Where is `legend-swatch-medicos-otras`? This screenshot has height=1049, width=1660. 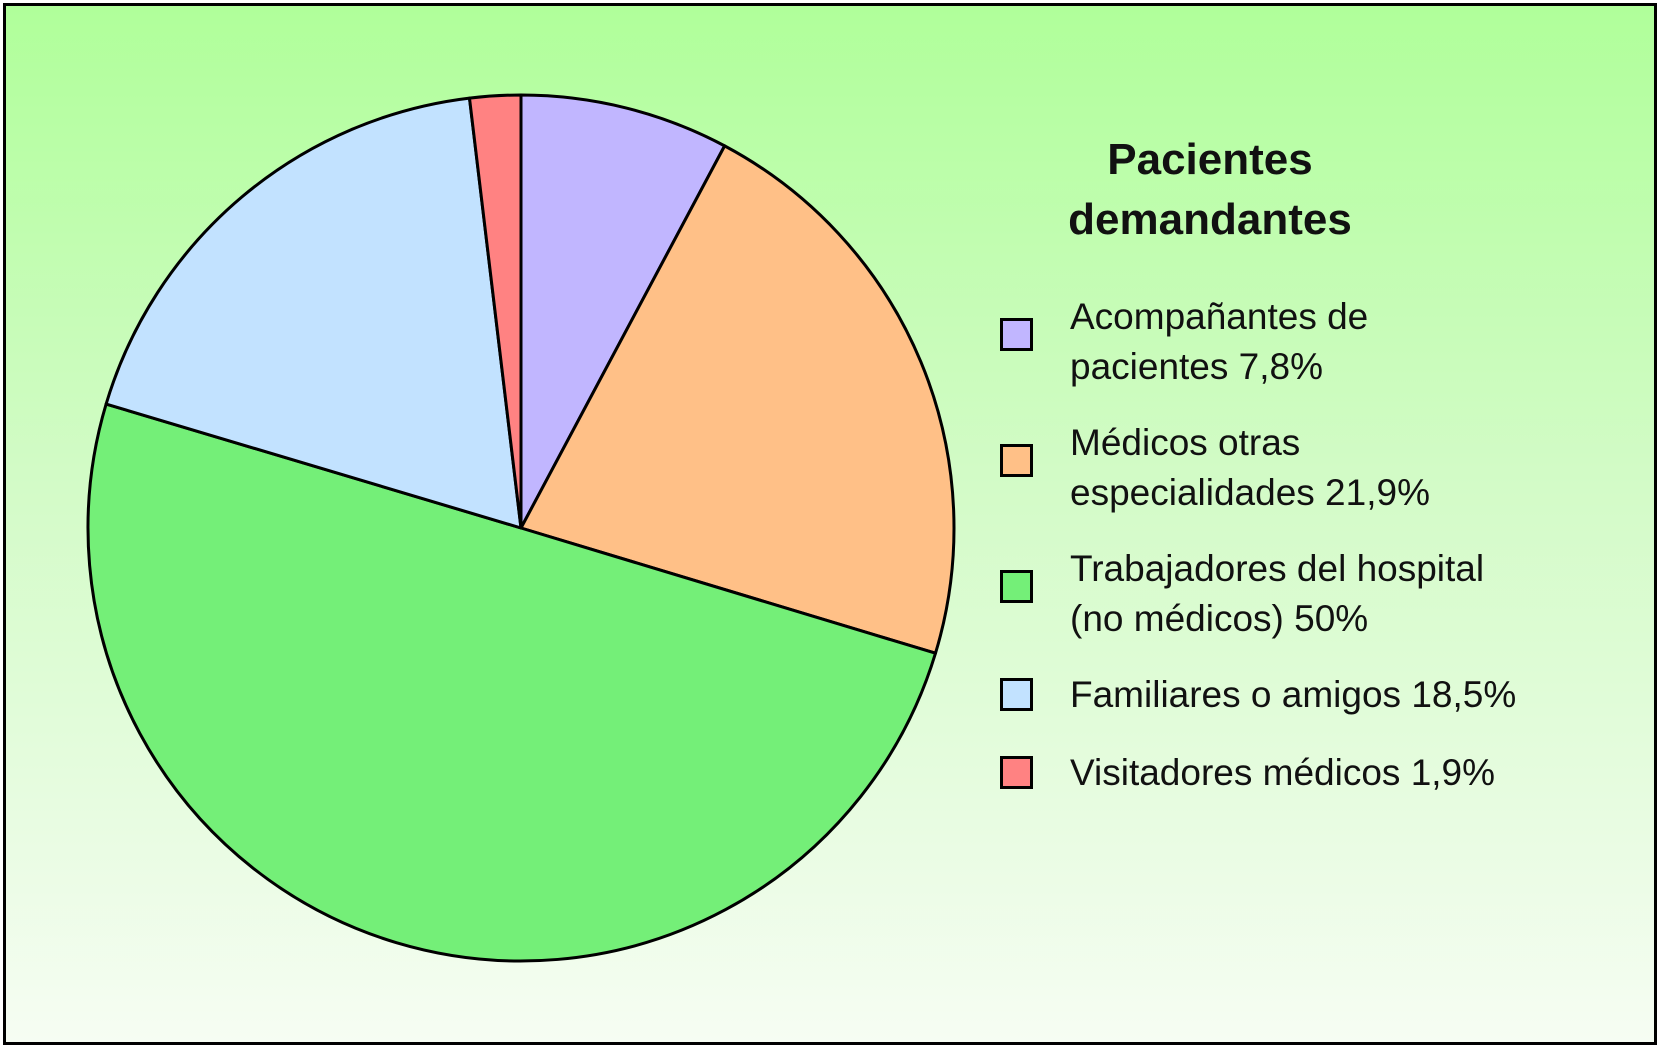 legend-swatch-medicos-otras is located at coordinates (1016, 460).